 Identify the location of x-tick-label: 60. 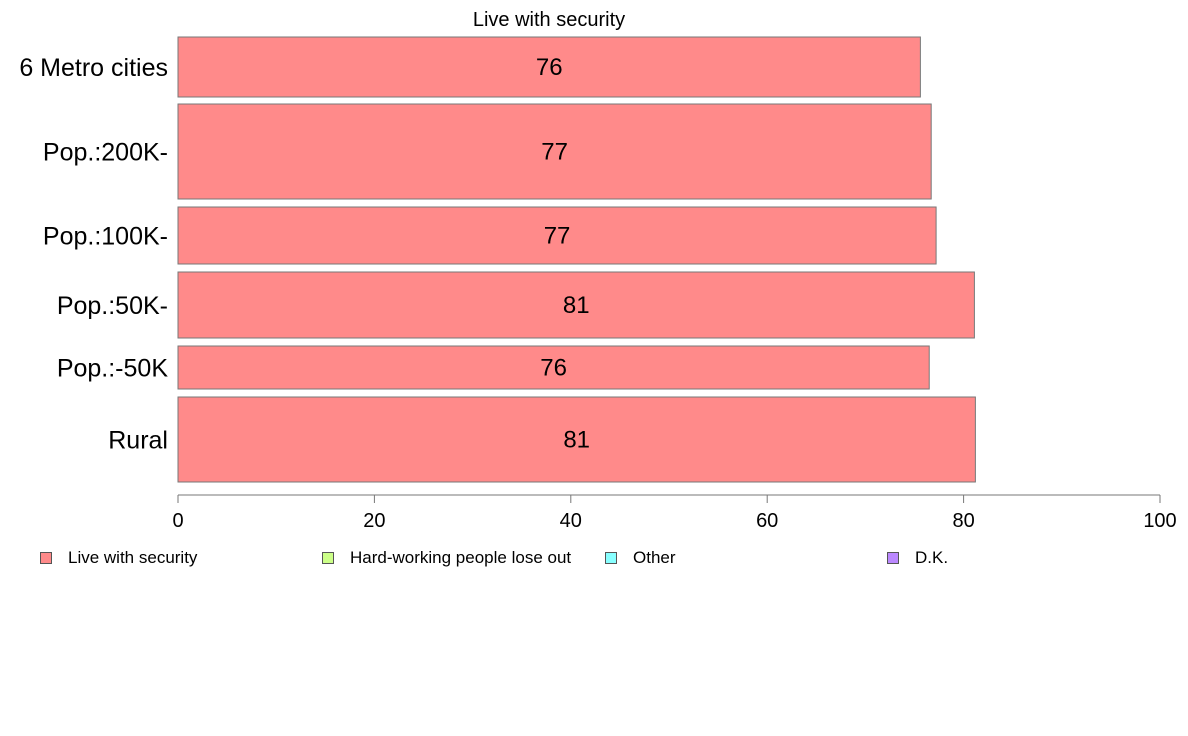
(767, 521).